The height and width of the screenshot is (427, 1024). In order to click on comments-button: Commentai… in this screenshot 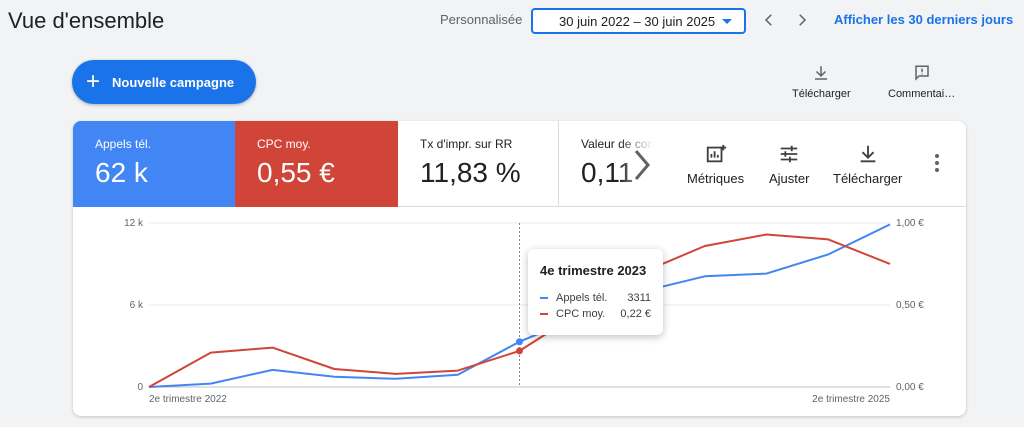, I will do `click(921, 82)`.